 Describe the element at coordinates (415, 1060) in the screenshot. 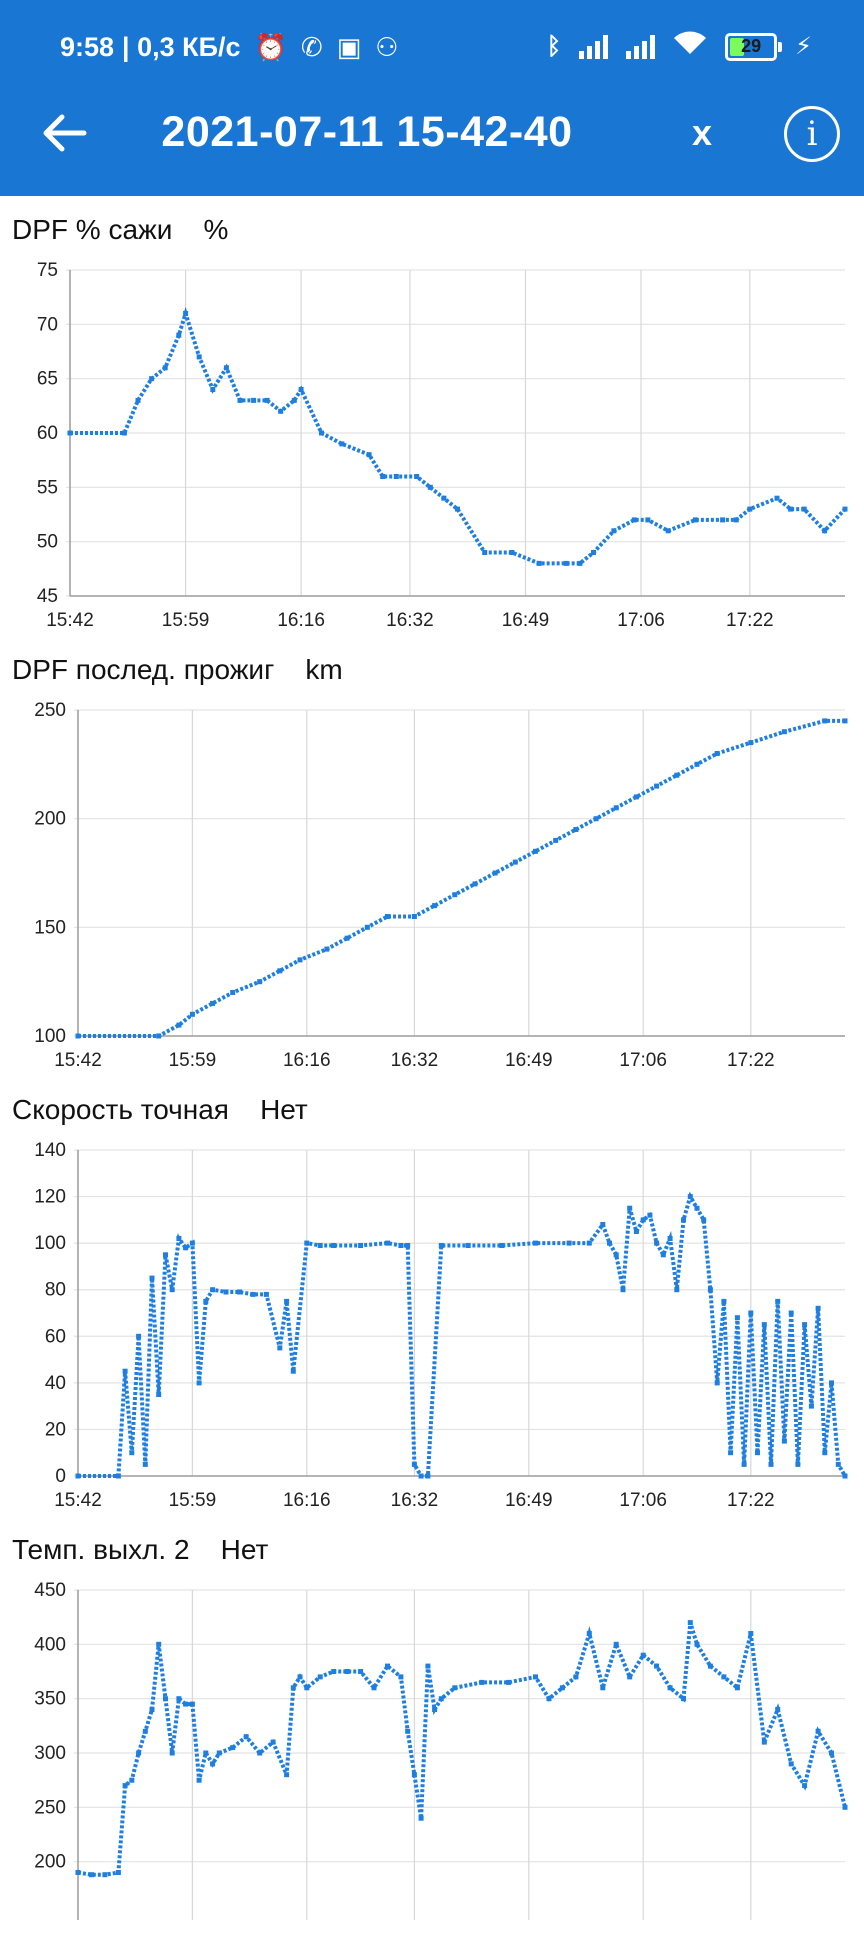

I see `x-tick-label: 16:32` at that location.